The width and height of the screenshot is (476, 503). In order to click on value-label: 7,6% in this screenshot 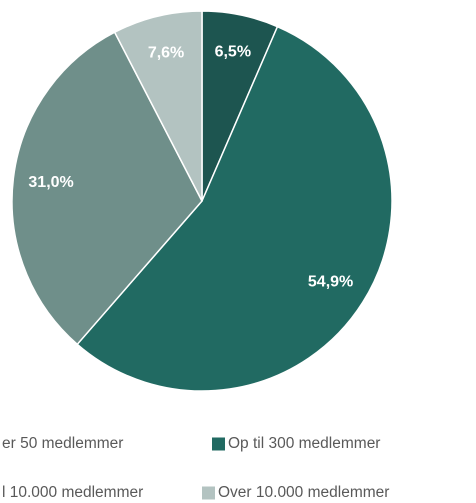, I will do `click(166, 53)`.